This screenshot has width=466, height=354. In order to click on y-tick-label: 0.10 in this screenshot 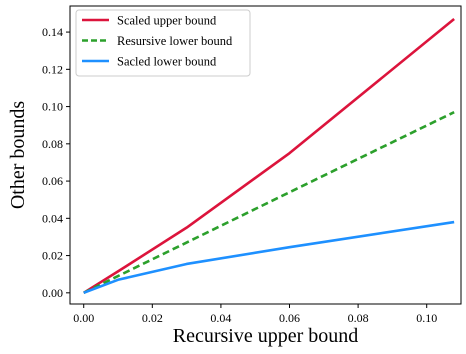, I will do `click(52, 107)`.